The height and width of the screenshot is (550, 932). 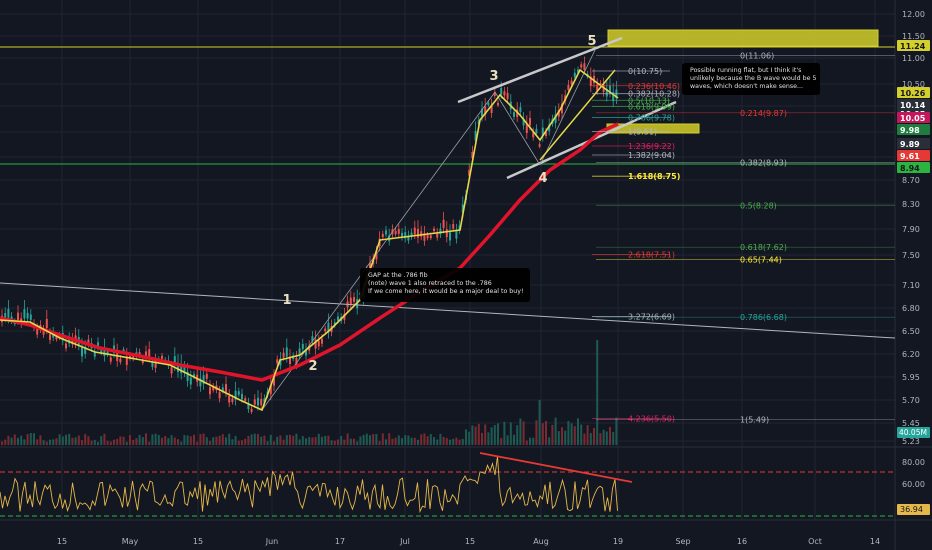 I want to click on time-tick-label: Aug, so click(x=541, y=541).